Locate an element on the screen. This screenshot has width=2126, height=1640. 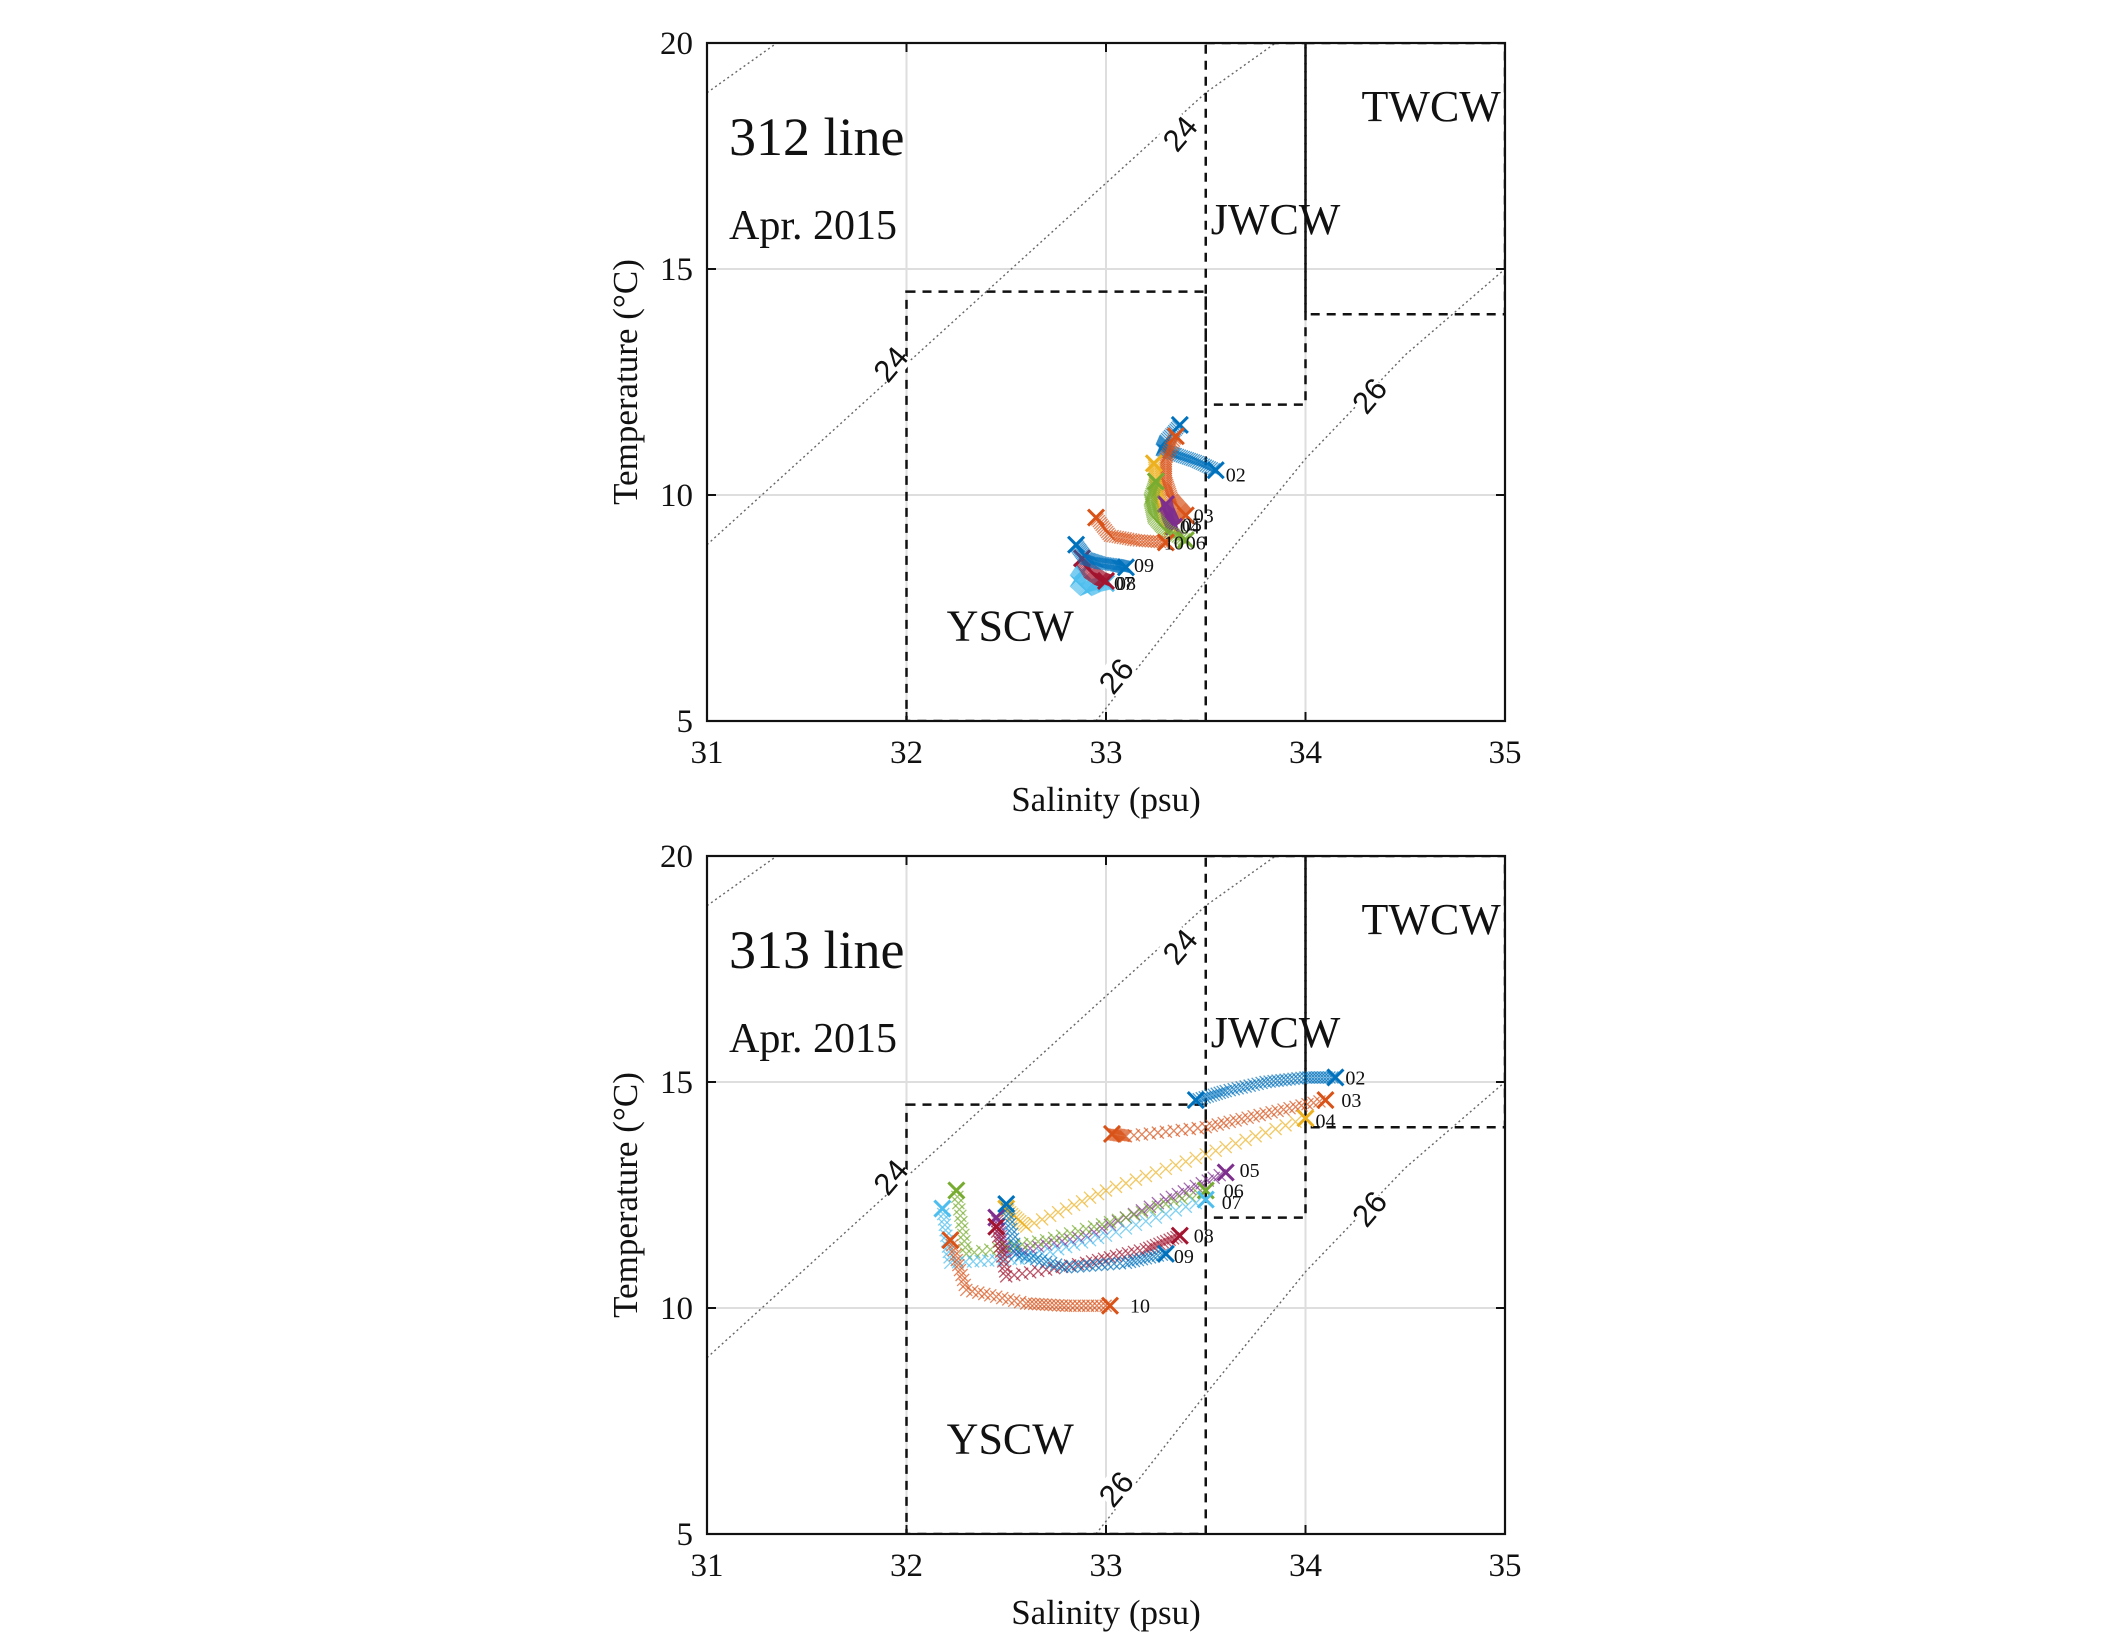
station-label-08: 08 is located at coordinates (1204, 1237).